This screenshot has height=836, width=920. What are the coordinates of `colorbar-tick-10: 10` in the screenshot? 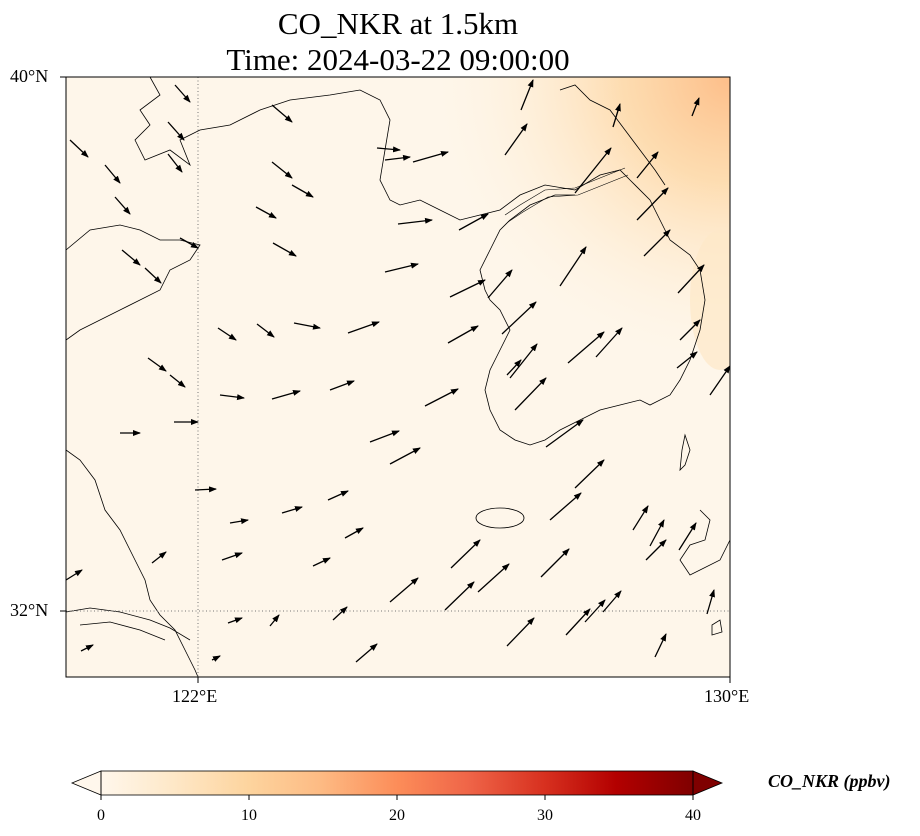 It's located at (249, 815).